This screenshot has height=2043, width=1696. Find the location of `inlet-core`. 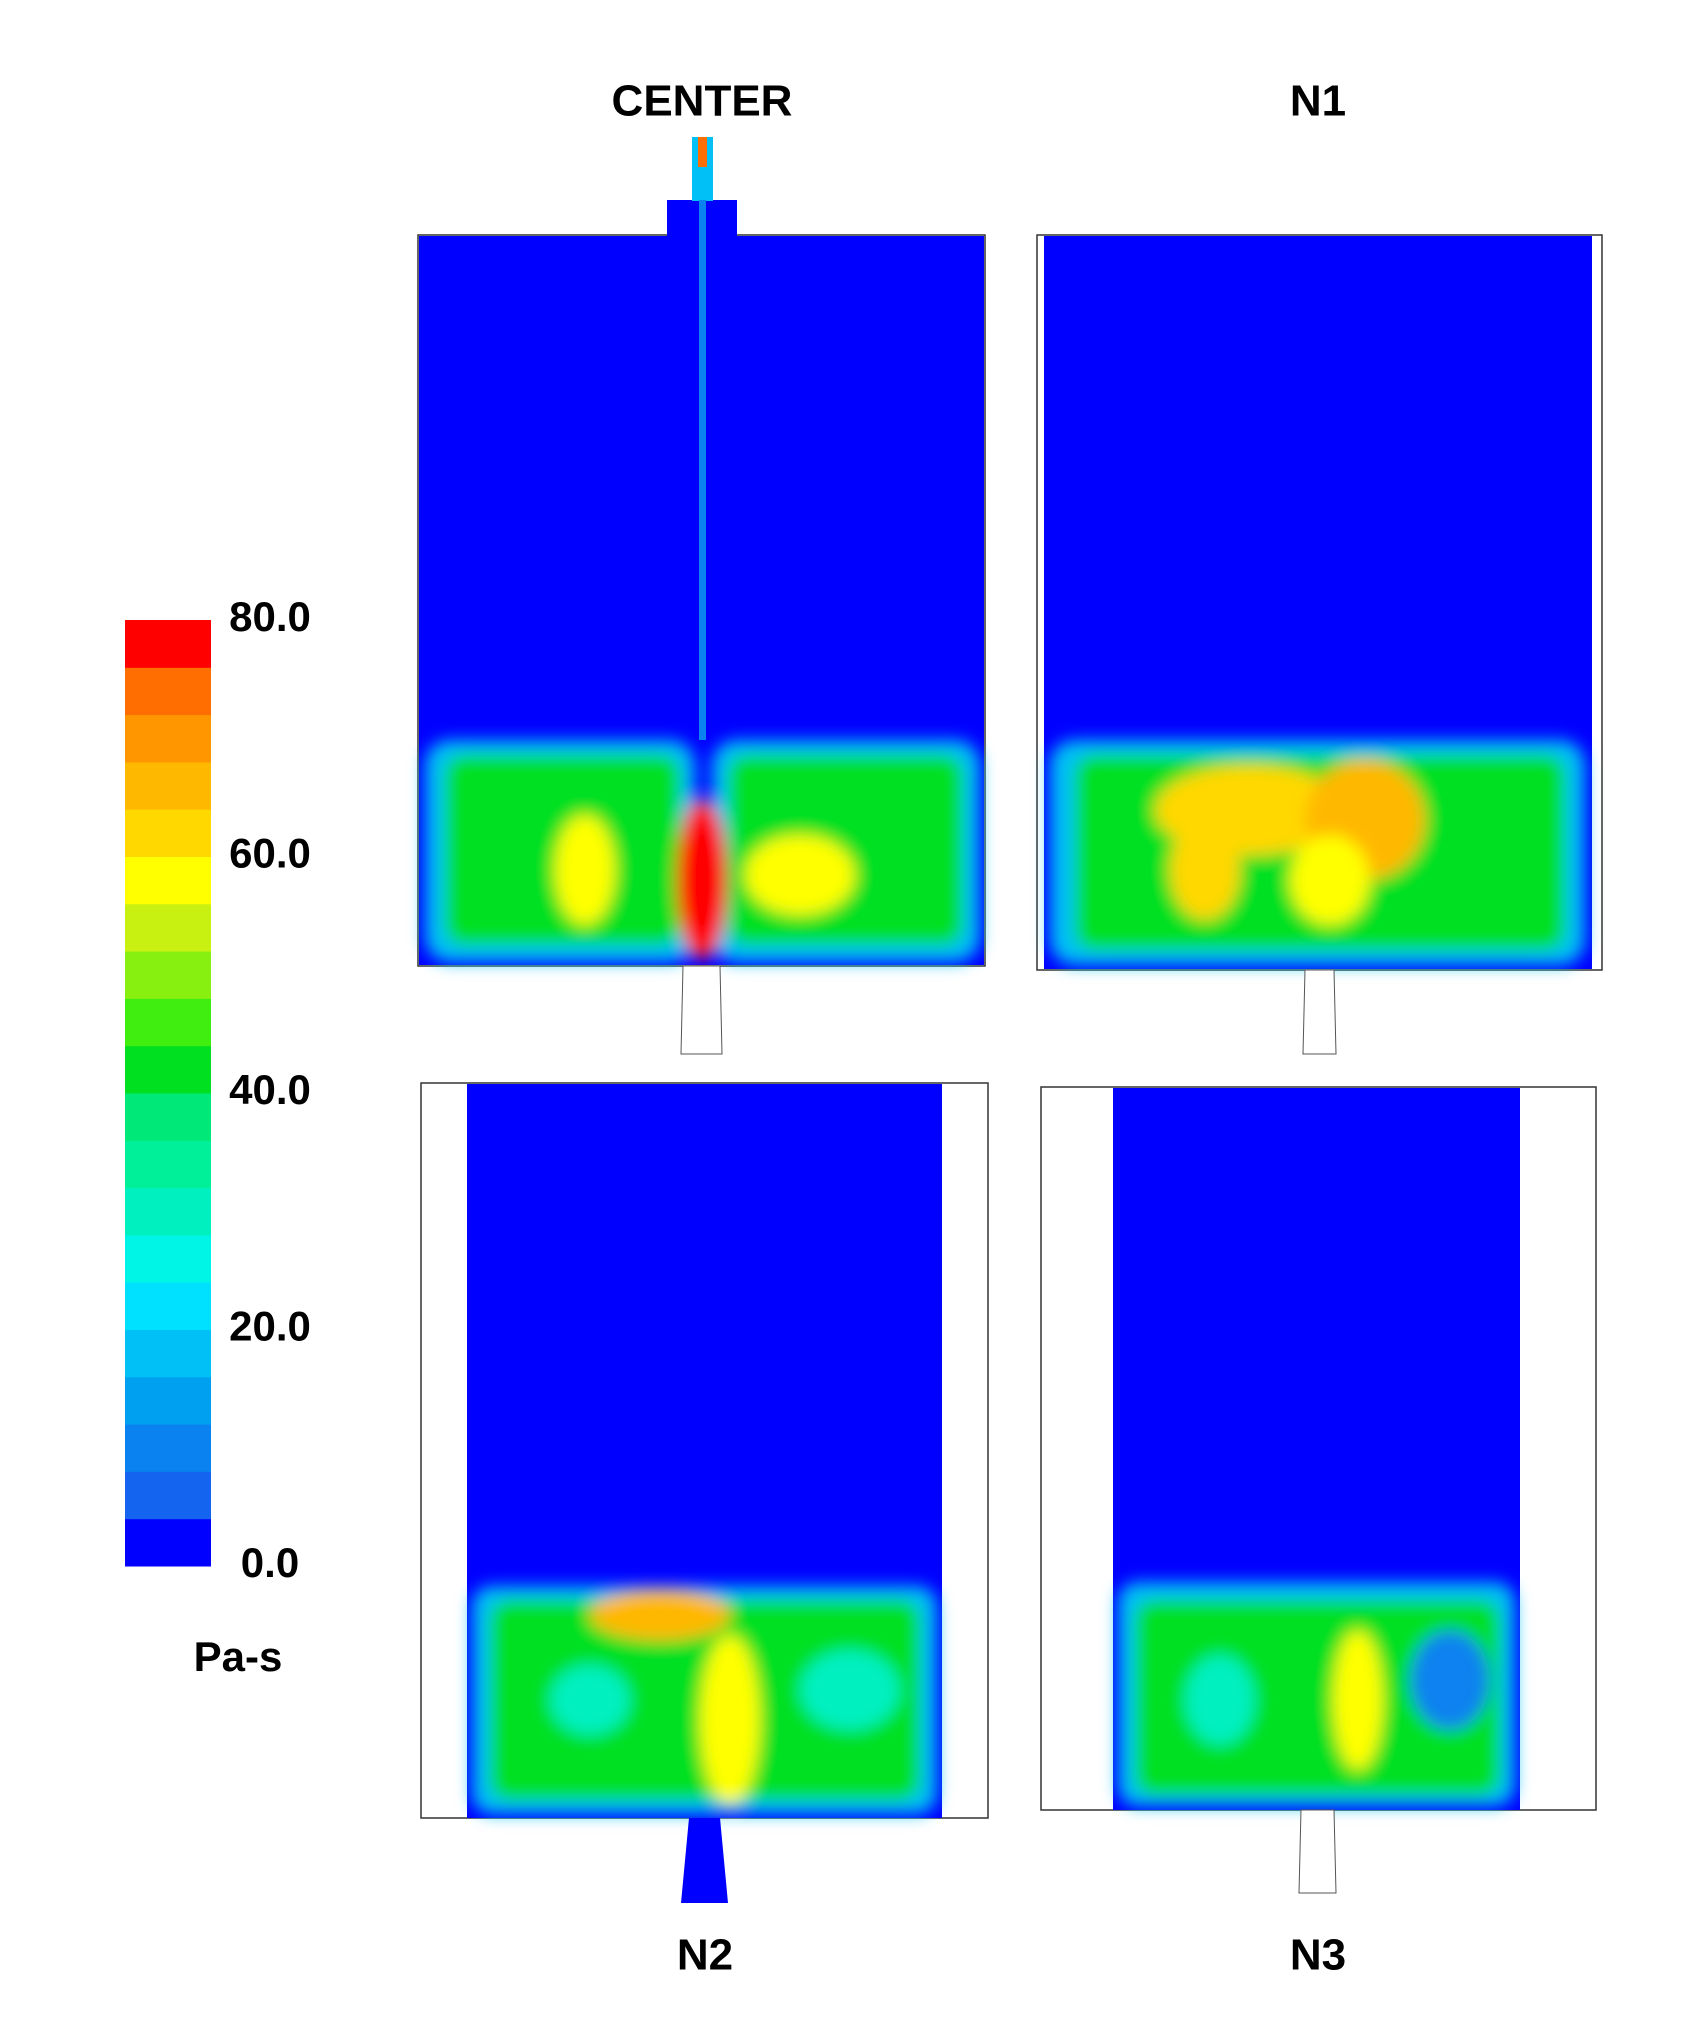

inlet-core is located at coordinates (702, 152).